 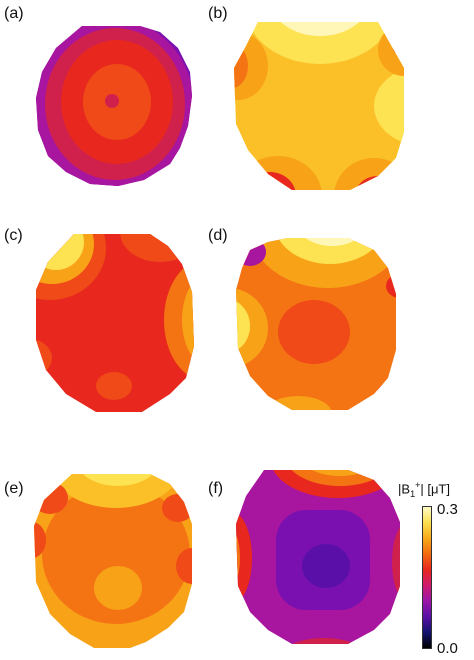 I want to click on panel-label-c: (c), so click(x=13, y=235).